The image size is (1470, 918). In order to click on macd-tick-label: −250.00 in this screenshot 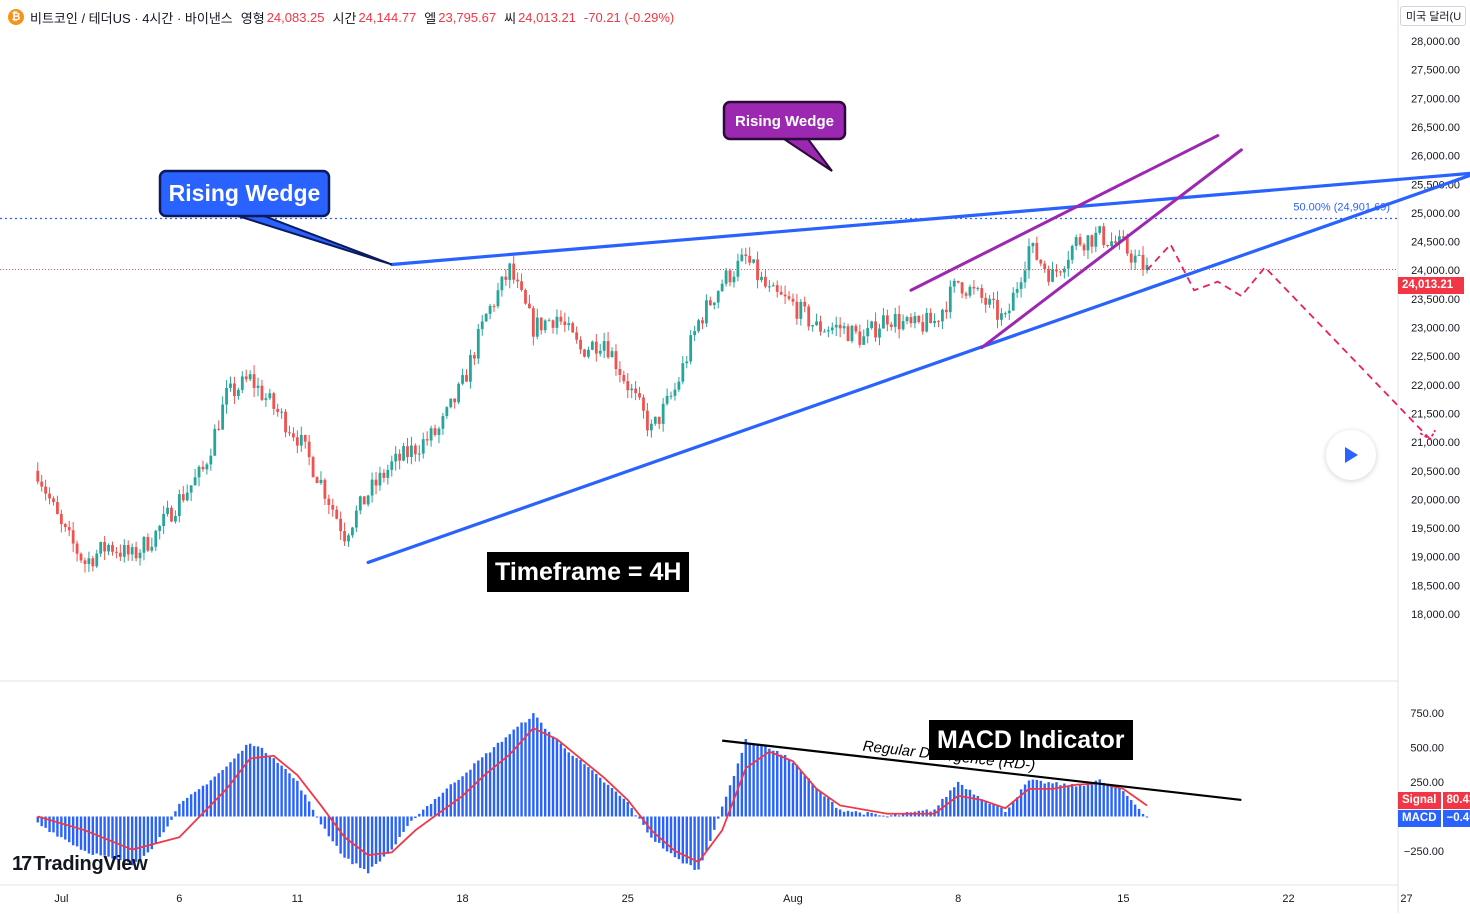, I will do `click(1424, 852)`.